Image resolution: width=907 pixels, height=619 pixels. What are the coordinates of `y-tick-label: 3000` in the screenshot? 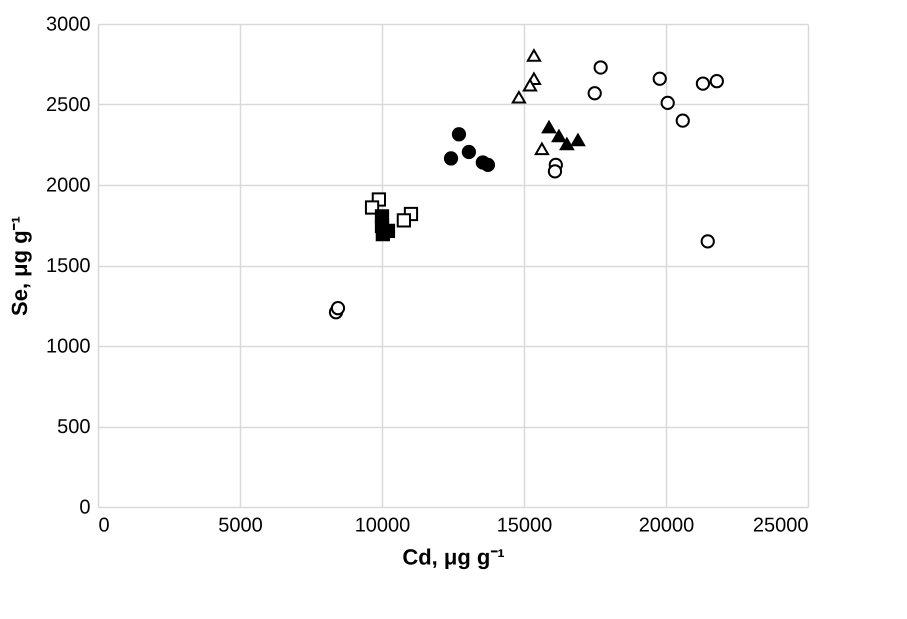 It's located at (68, 25).